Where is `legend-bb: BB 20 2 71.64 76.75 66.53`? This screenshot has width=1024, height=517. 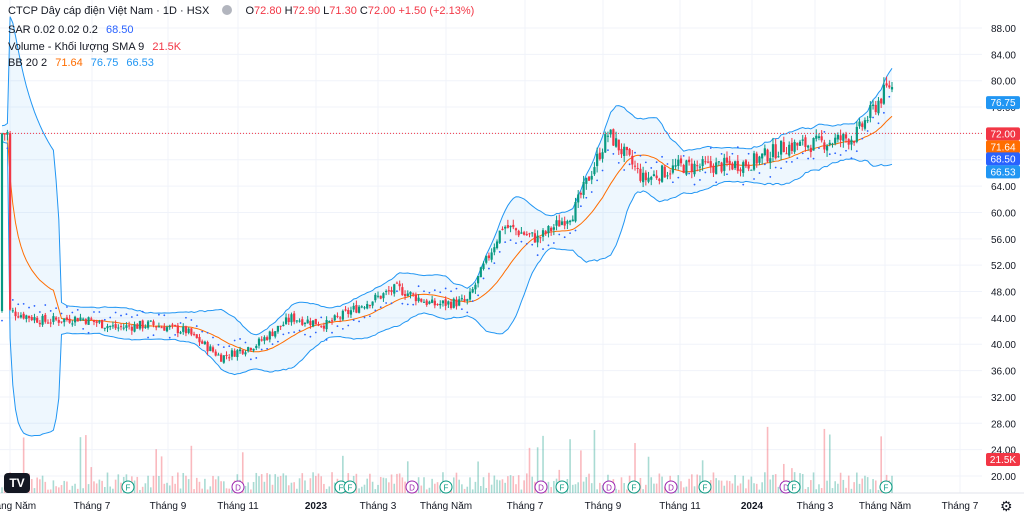
legend-bb: BB 20 2 71.64 76.75 66.53 is located at coordinates (81, 63).